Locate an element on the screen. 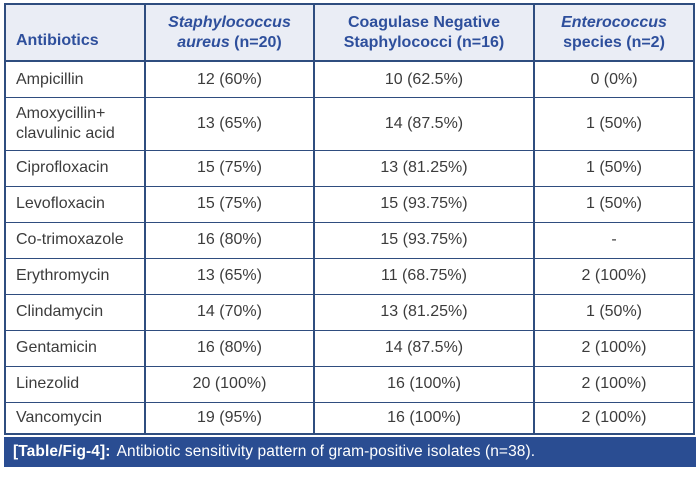  value-cell: 20 (100%) is located at coordinates (229, 384).